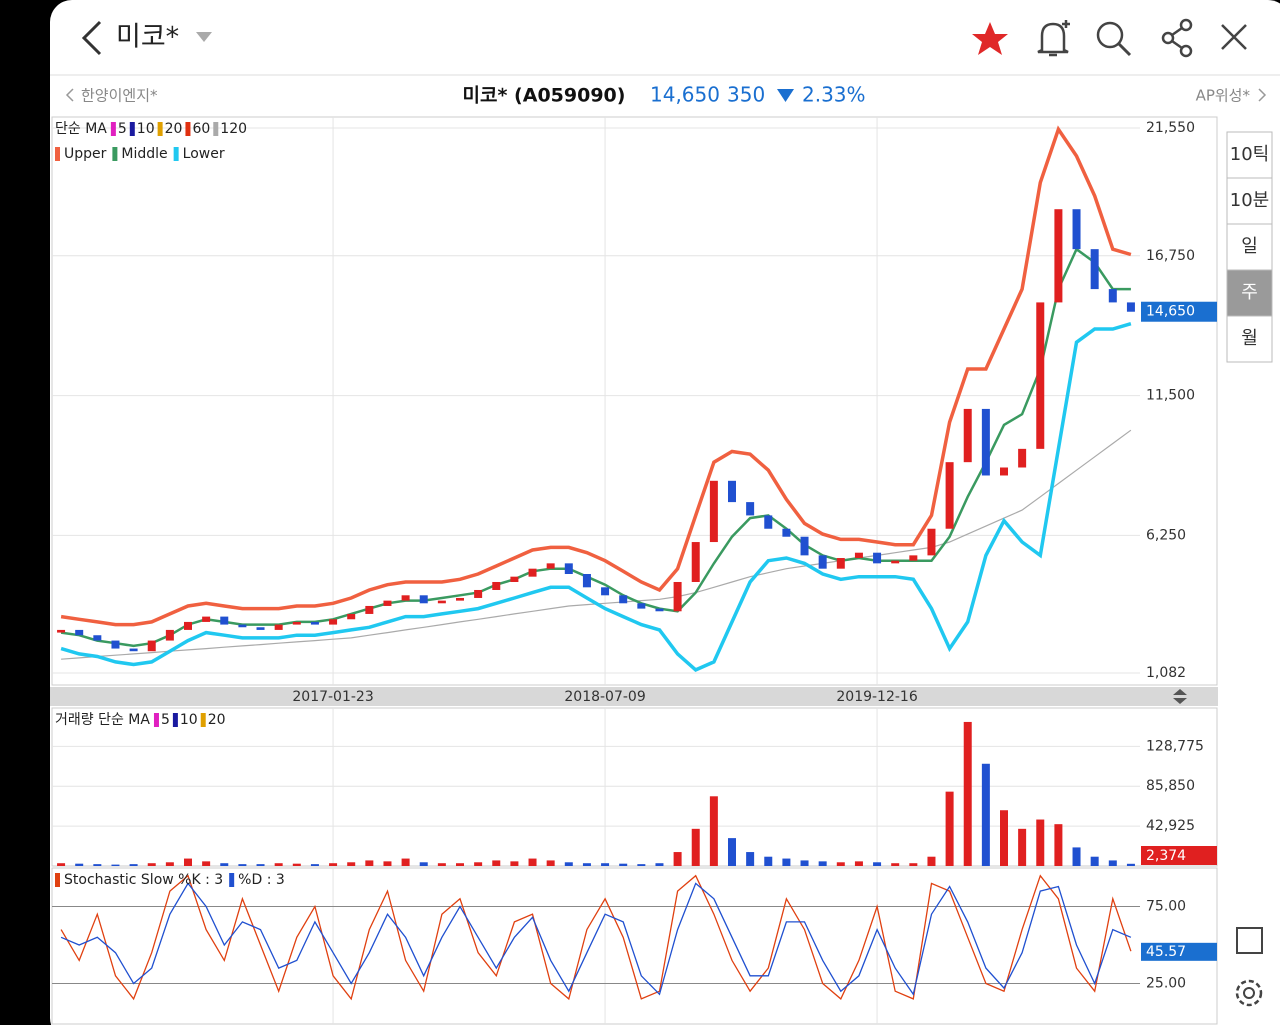 Image resolution: width=1280 pixels, height=1025 pixels. What do you see at coordinates (1053, 39) in the screenshot?
I see `alert-icon` at bounding box center [1053, 39].